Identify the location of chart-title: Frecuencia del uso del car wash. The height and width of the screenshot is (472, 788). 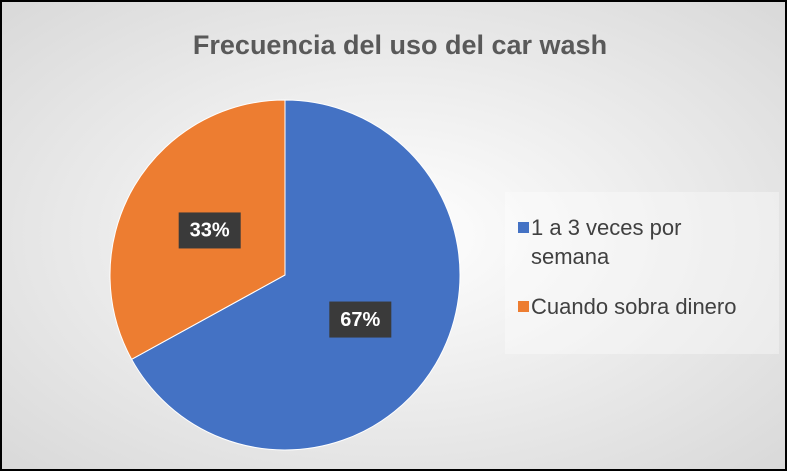
(400, 45).